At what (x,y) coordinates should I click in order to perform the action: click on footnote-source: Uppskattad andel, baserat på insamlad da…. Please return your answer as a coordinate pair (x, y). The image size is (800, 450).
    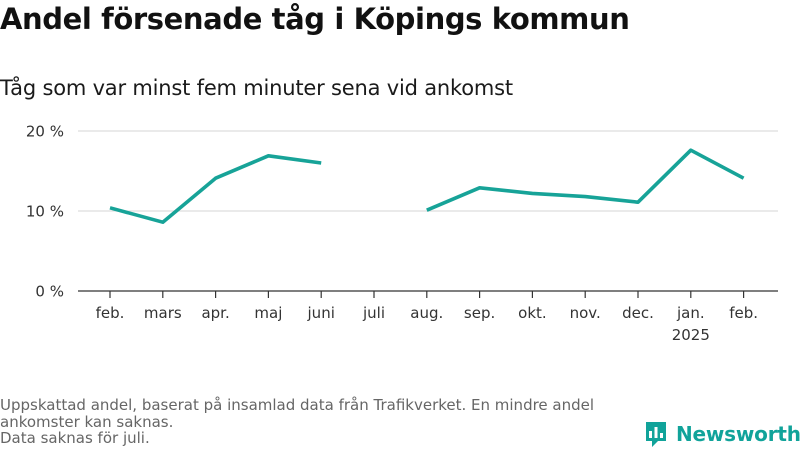
    Looking at the image, I should click on (297, 413).